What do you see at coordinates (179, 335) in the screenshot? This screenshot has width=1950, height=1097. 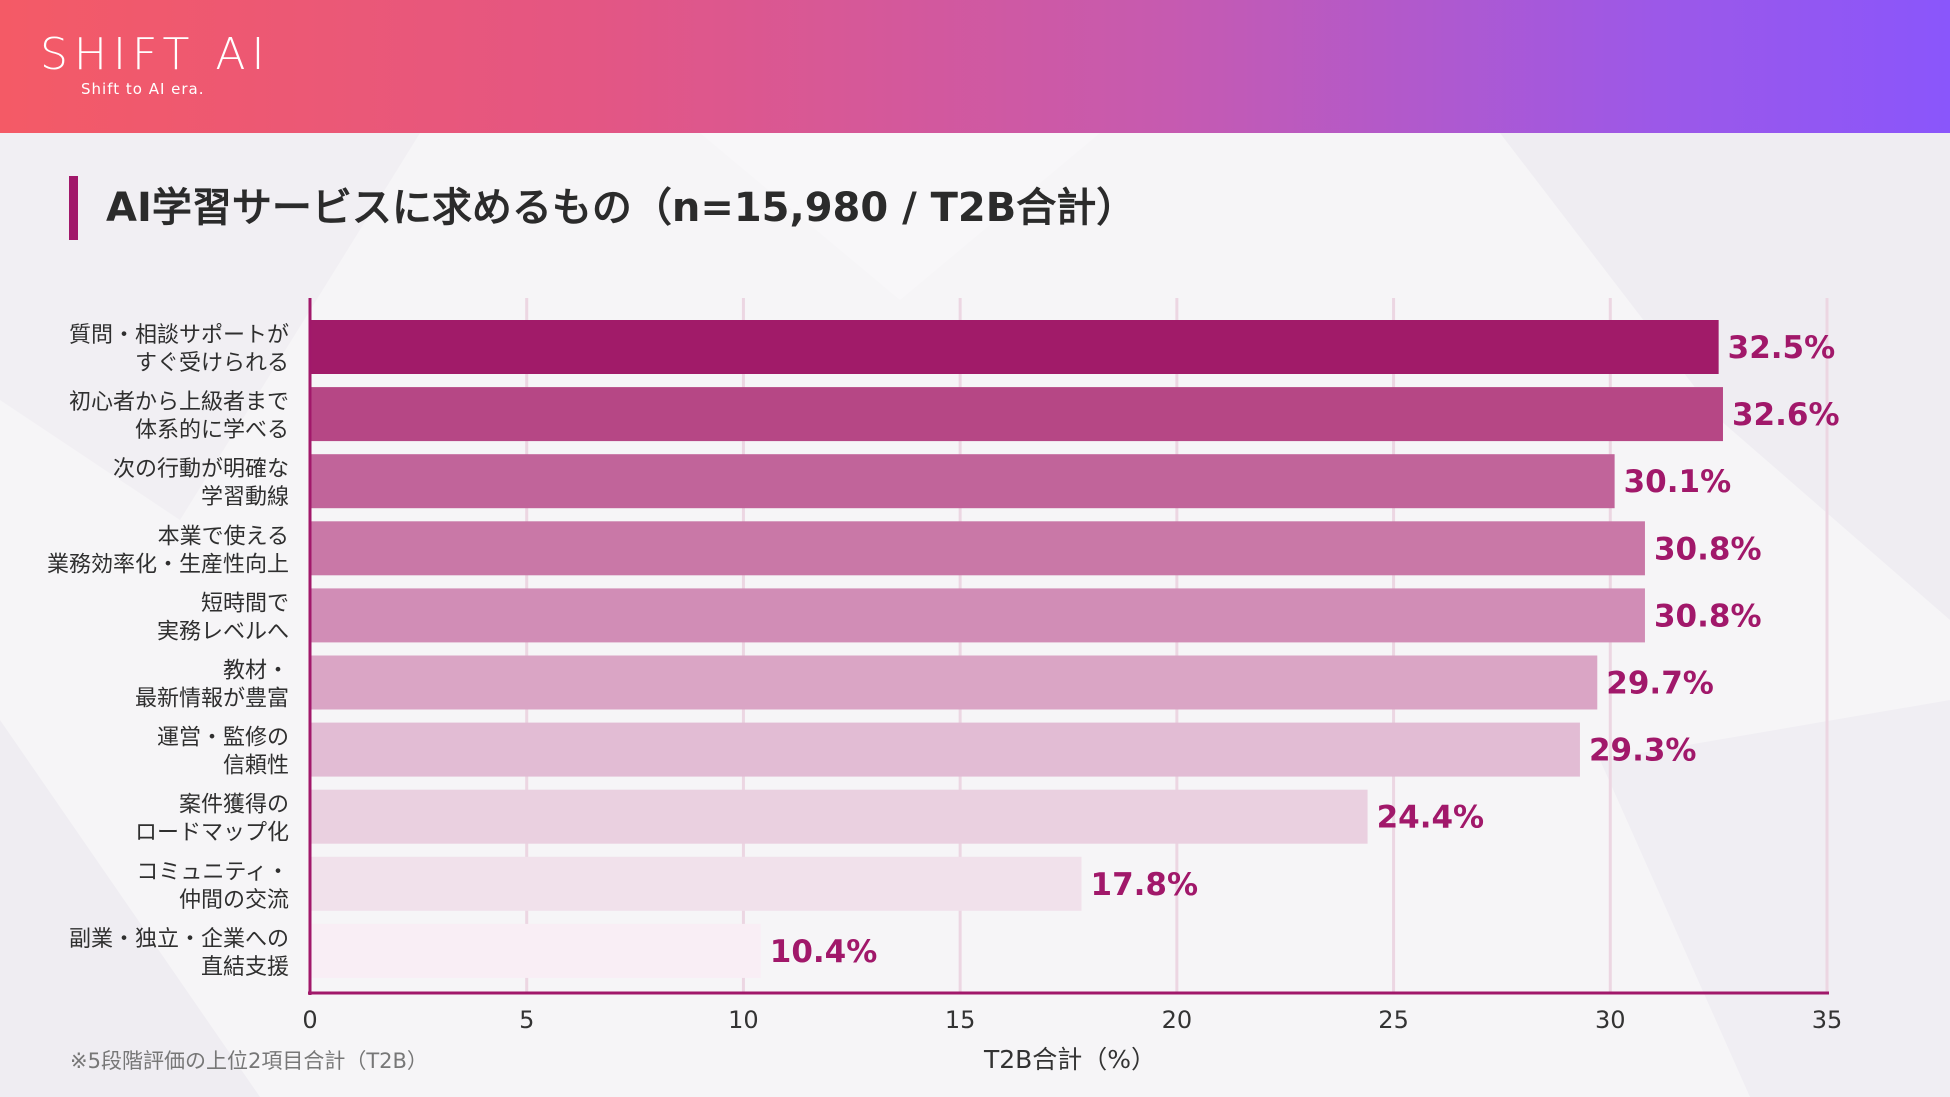 I see `category-label-1-line-1: 質問・相談サポートが` at bounding box center [179, 335].